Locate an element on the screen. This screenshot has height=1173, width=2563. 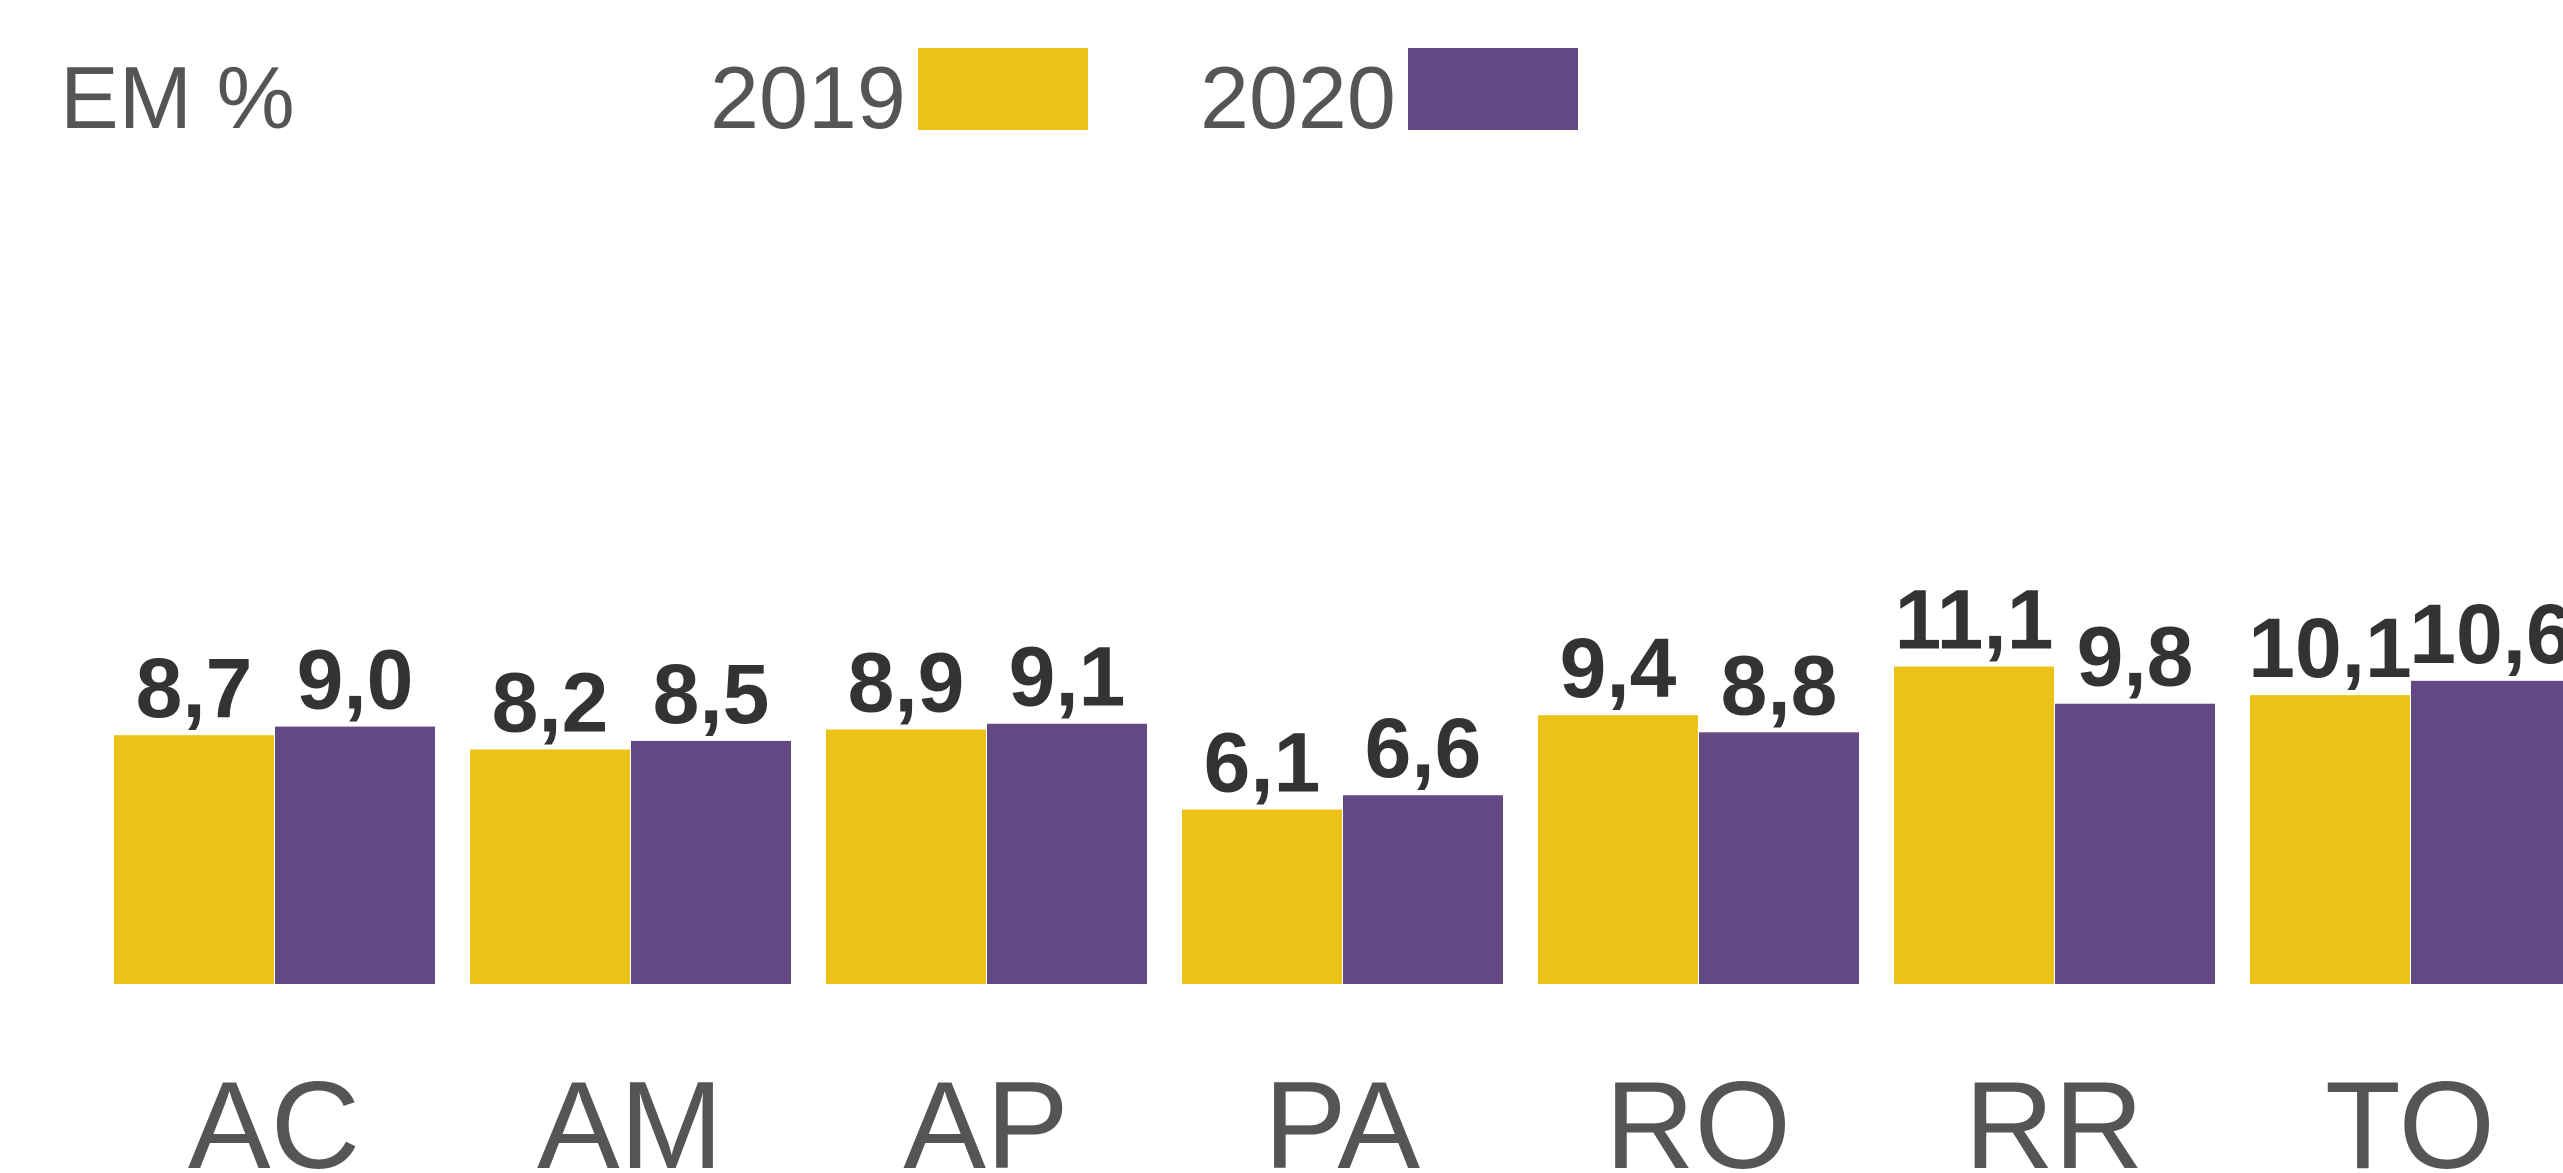
x-tick-label: RO is located at coordinates (1698, 1115).